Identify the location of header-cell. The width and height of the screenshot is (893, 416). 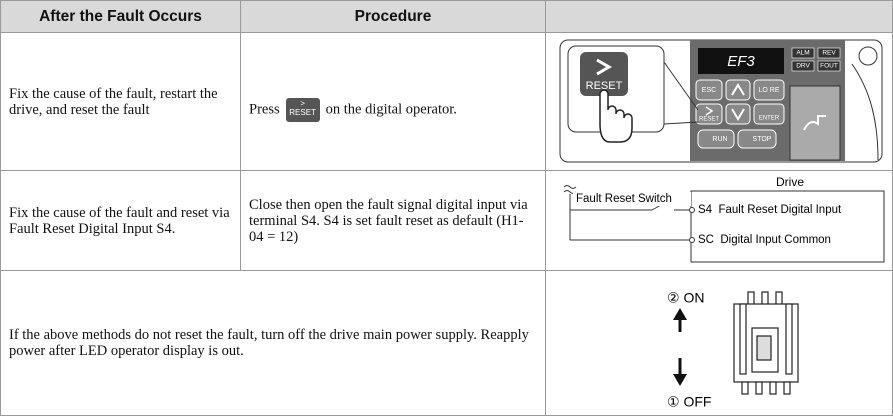
(719, 16).